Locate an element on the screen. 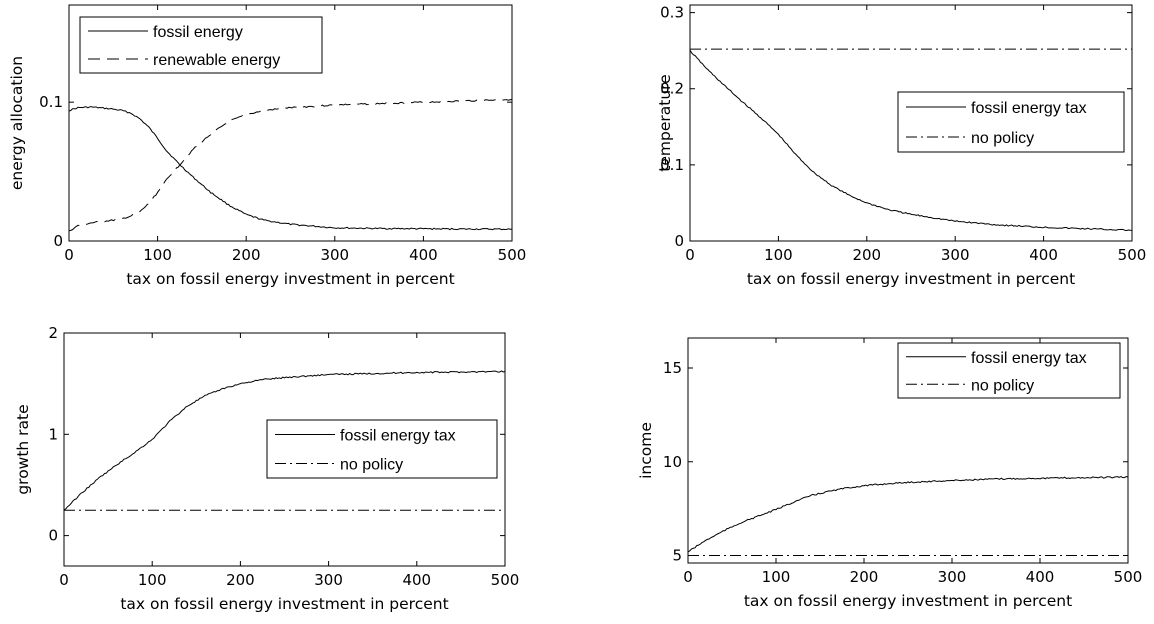 This screenshot has width=1154, height=624. y-tick-label: 15 is located at coordinates (672, 368).